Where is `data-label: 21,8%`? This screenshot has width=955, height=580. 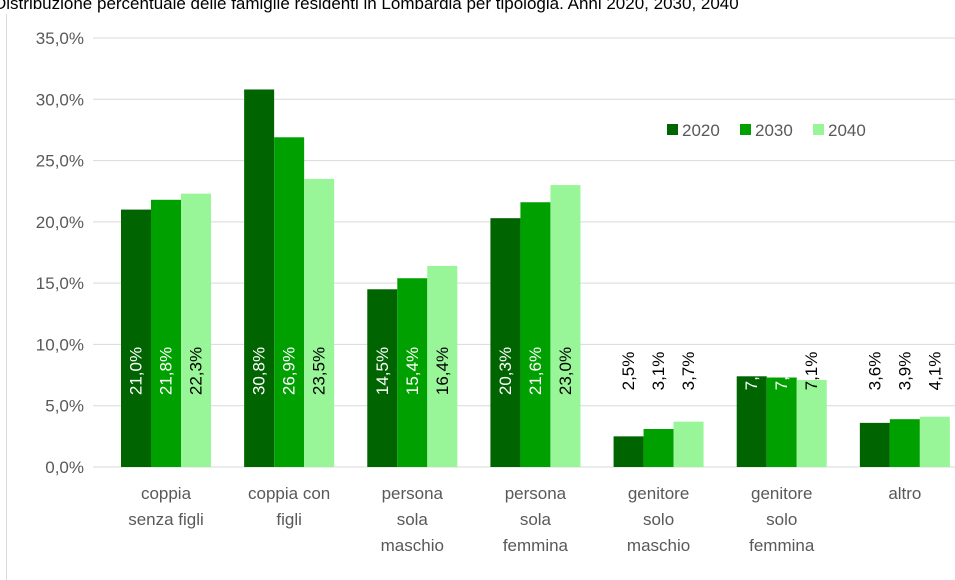
data-label: 21,8% is located at coordinates (166, 371).